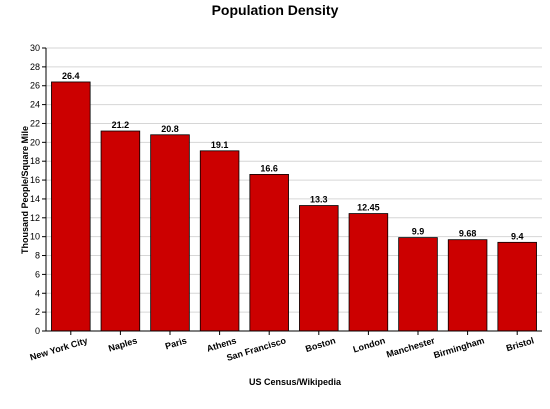 The width and height of the screenshot is (550, 409). What do you see at coordinates (37, 312) in the screenshot?
I see `y-tick-label: 2` at bounding box center [37, 312].